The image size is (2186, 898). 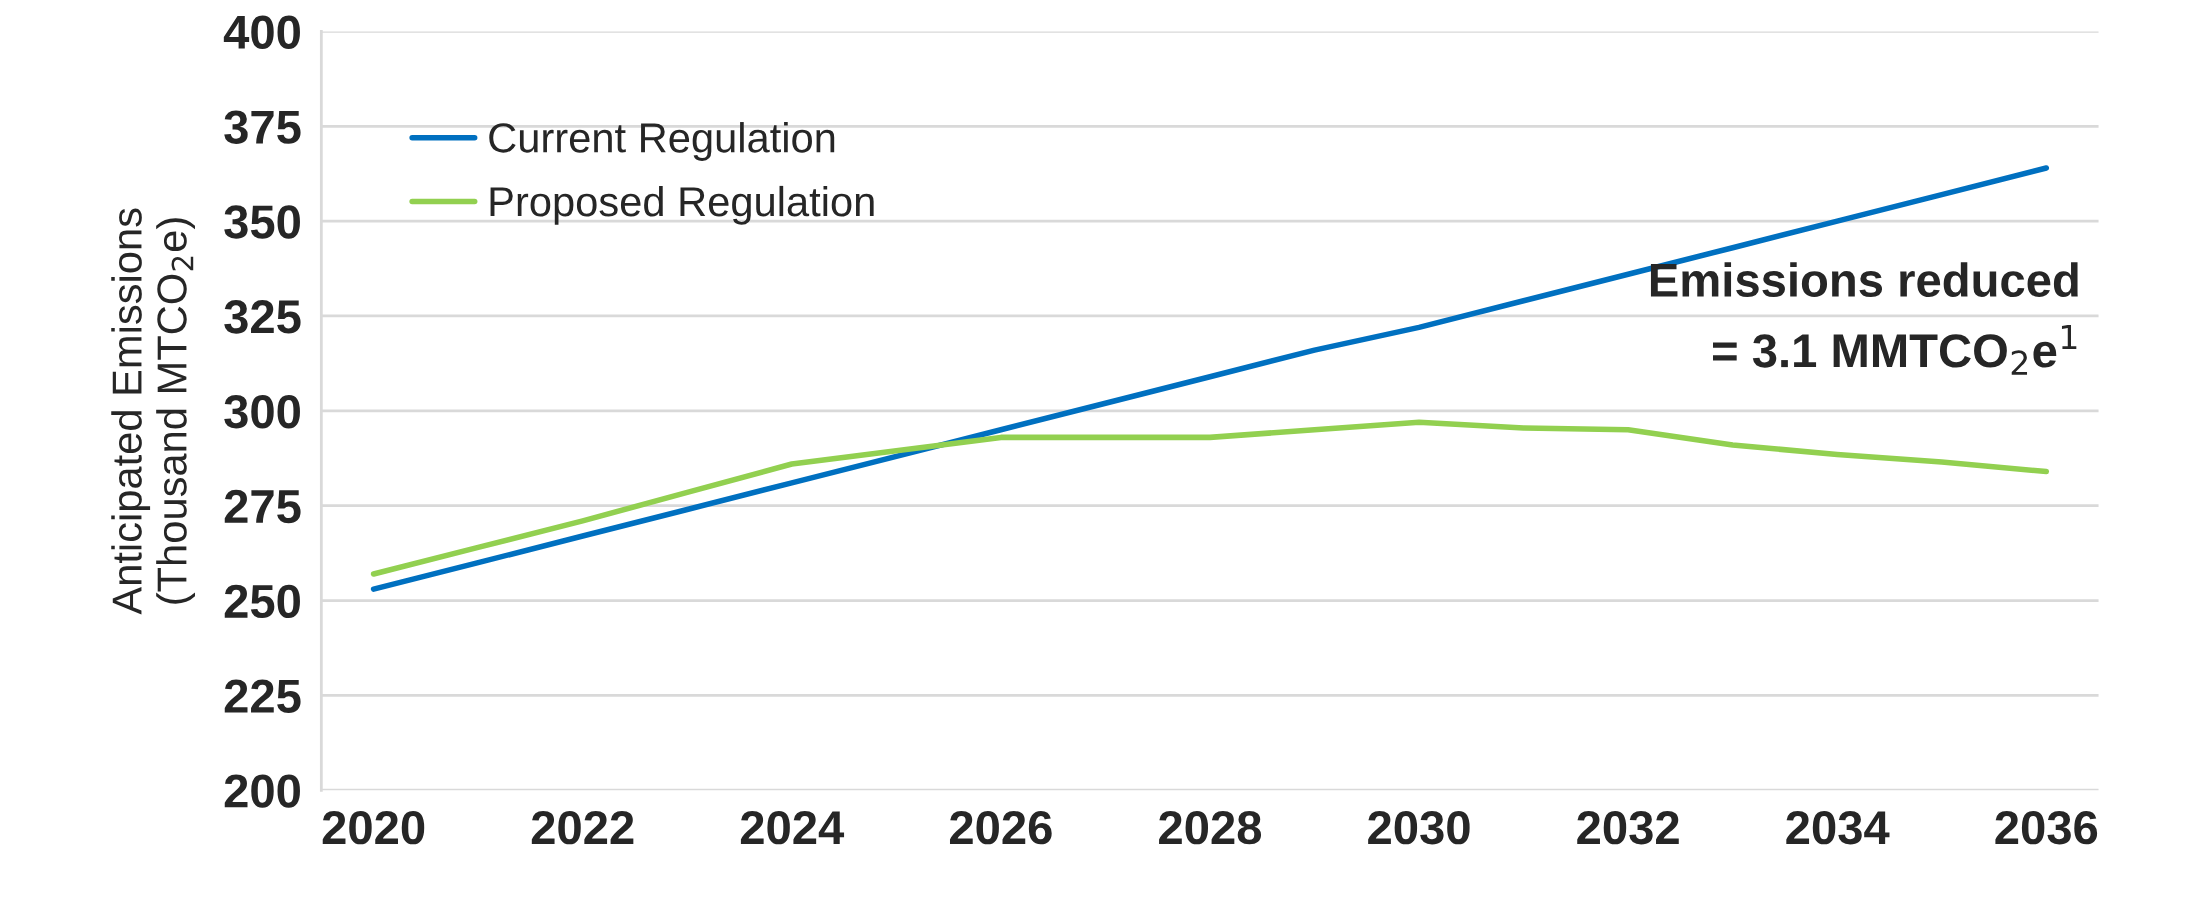 I want to click on y-tick-label: 225, so click(x=262, y=696).